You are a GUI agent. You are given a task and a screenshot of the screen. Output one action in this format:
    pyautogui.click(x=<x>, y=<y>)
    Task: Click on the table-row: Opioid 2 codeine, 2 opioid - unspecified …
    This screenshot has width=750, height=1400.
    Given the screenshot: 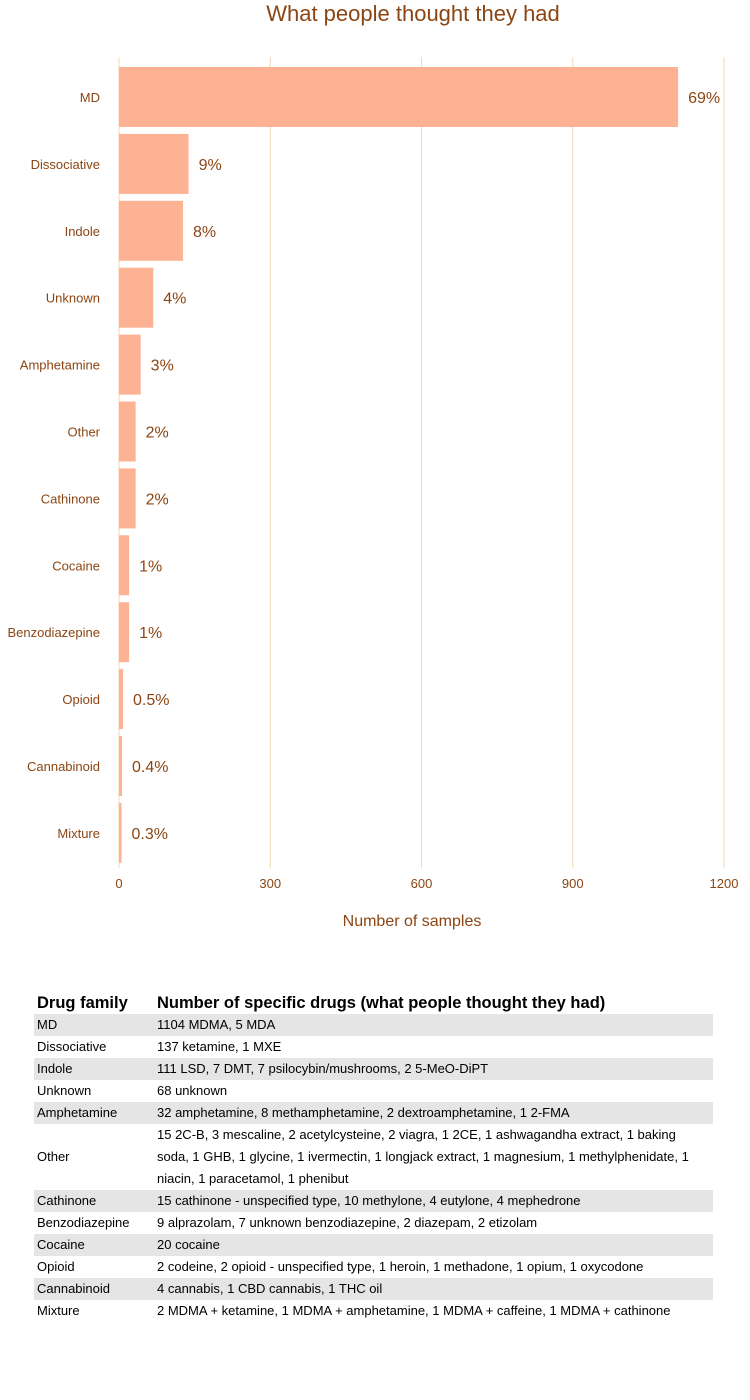 What is the action you would take?
    pyautogui.click(x=373, y=1267)
    